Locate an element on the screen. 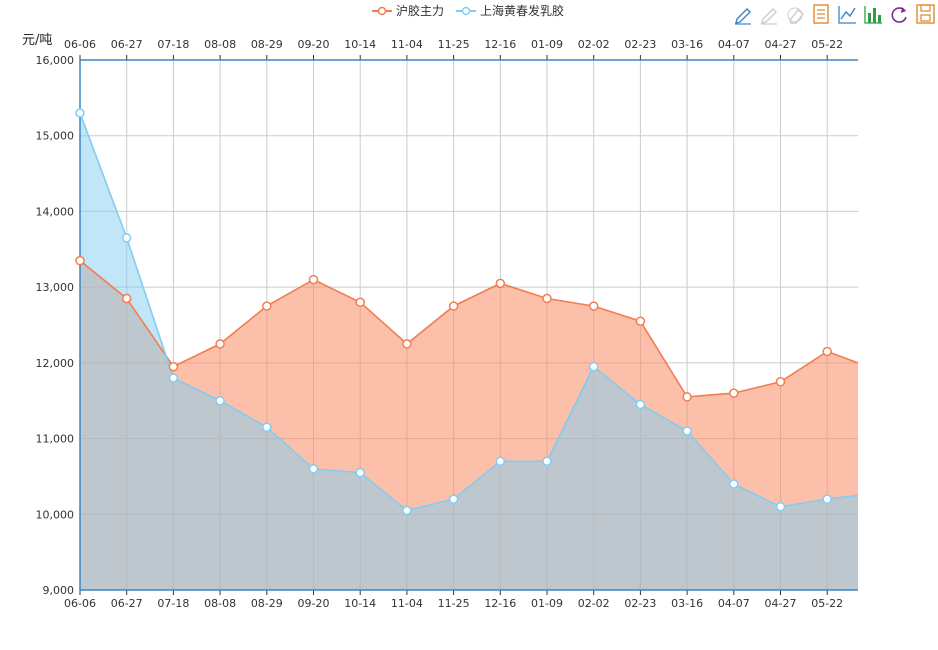 This screenshot has width=938, height=650. y-tick-label: 10,000 is located at coordinates (55, 514).